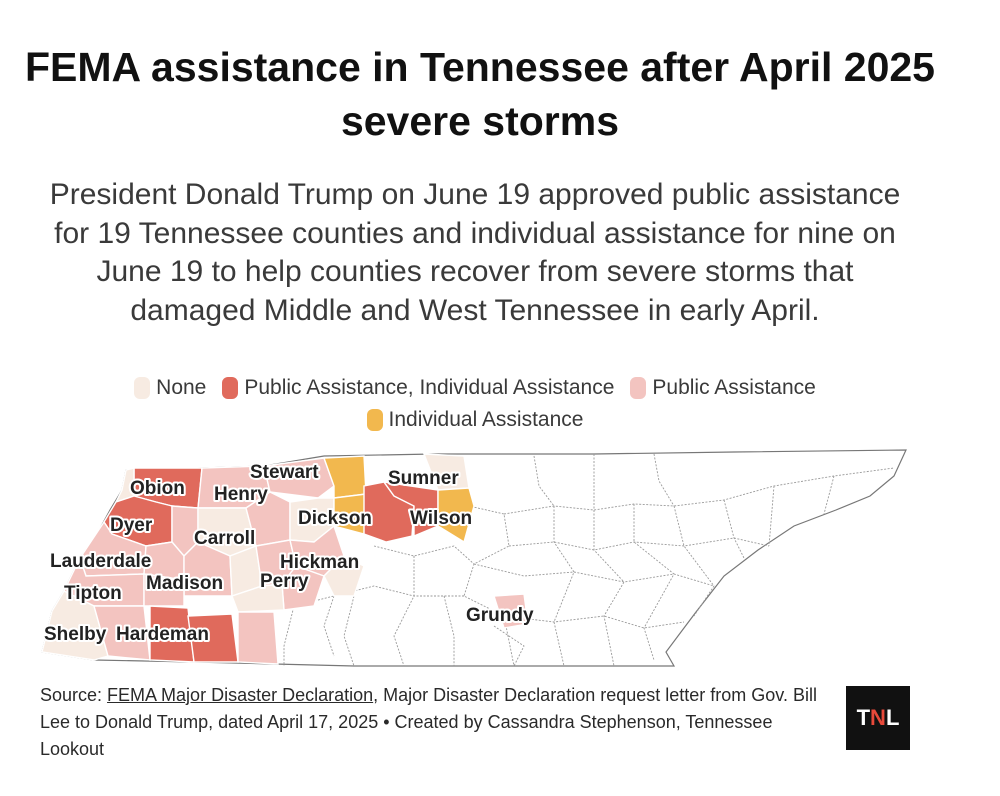  Describe the element at coordinates (75, 634) in the screenshot. I see `county-label-shelby: Shelby` at that location.